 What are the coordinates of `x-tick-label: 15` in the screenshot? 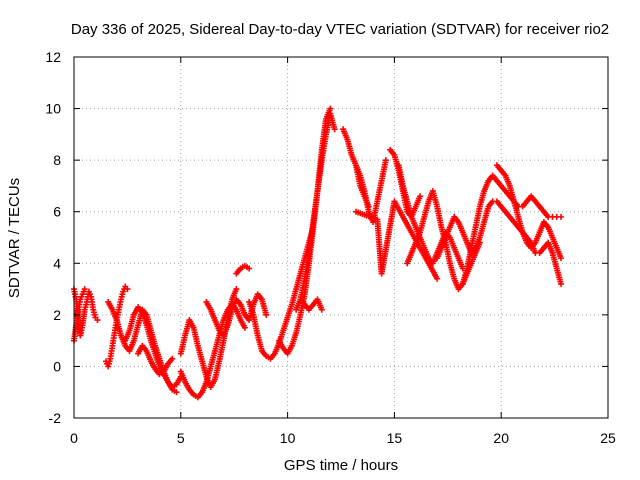 It's located at (395, 438).